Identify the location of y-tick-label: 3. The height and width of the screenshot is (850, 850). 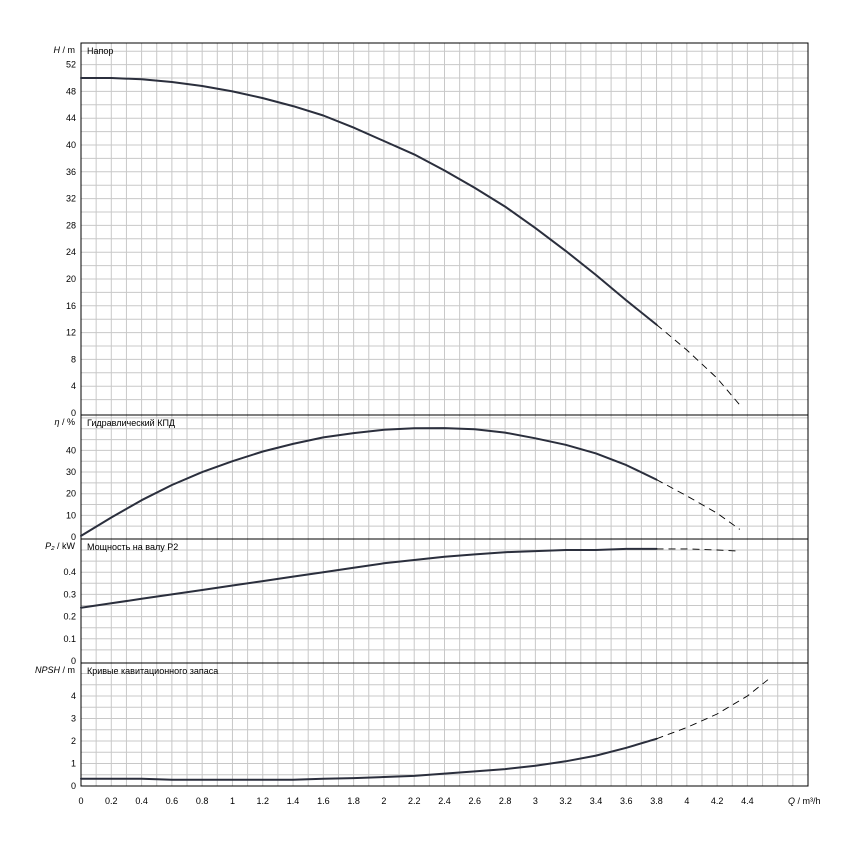
(73, 719).